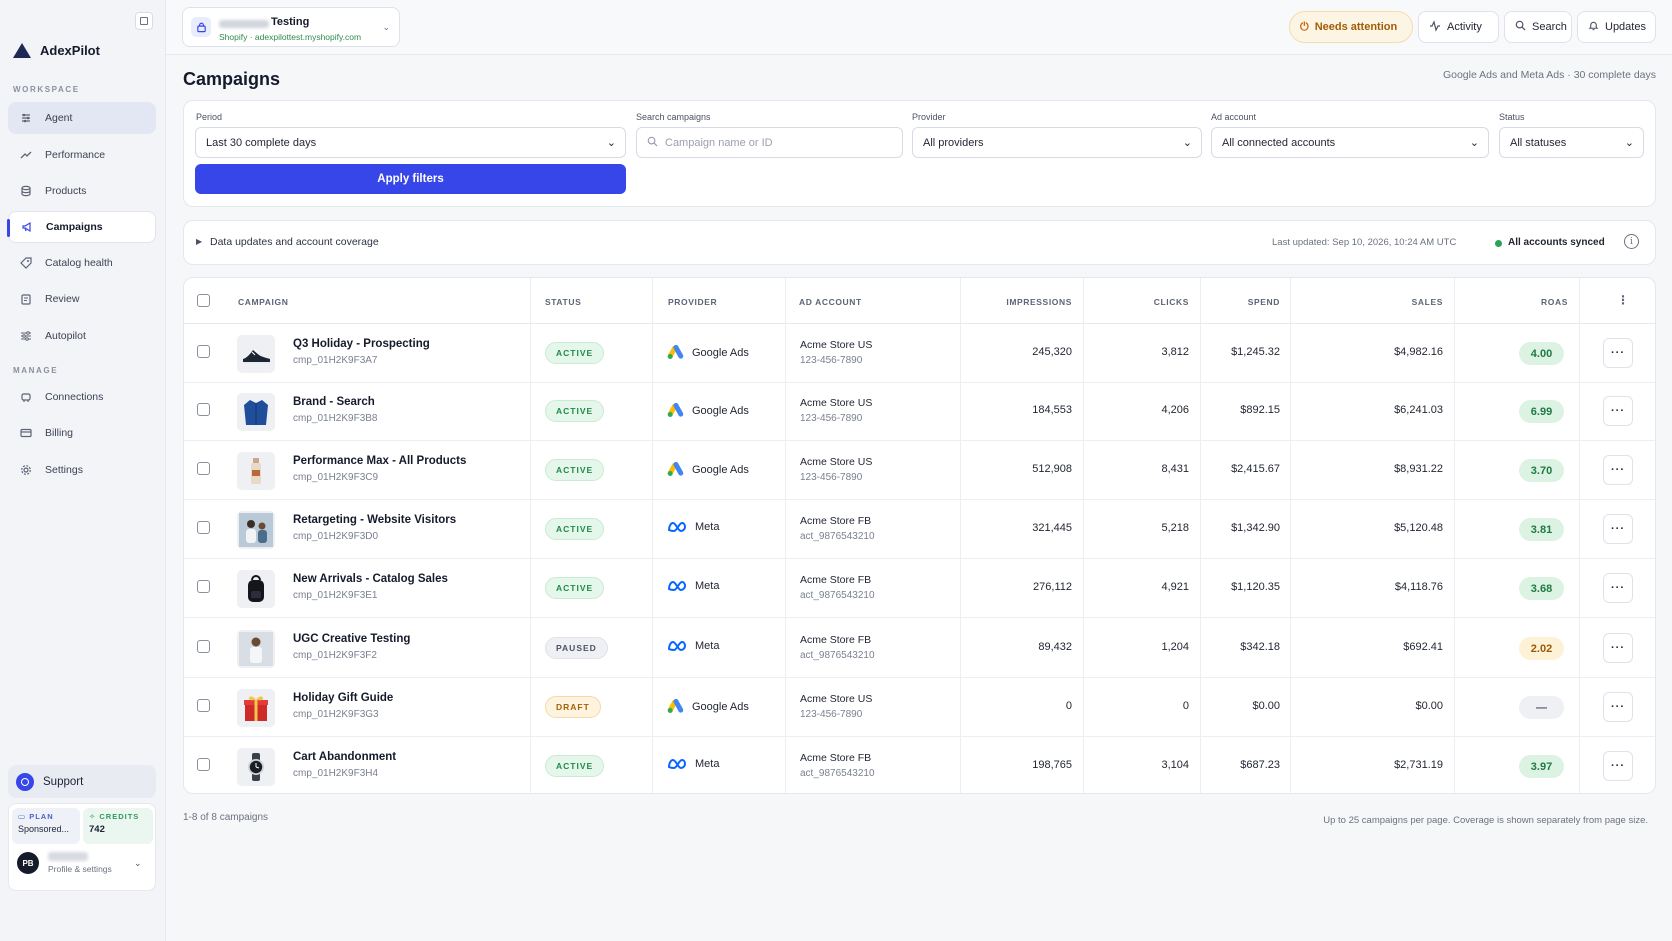 This screenshot has height=941, width=1672. I want to click on header-impressions: IMPRESSIONS, so click(1039, 302).